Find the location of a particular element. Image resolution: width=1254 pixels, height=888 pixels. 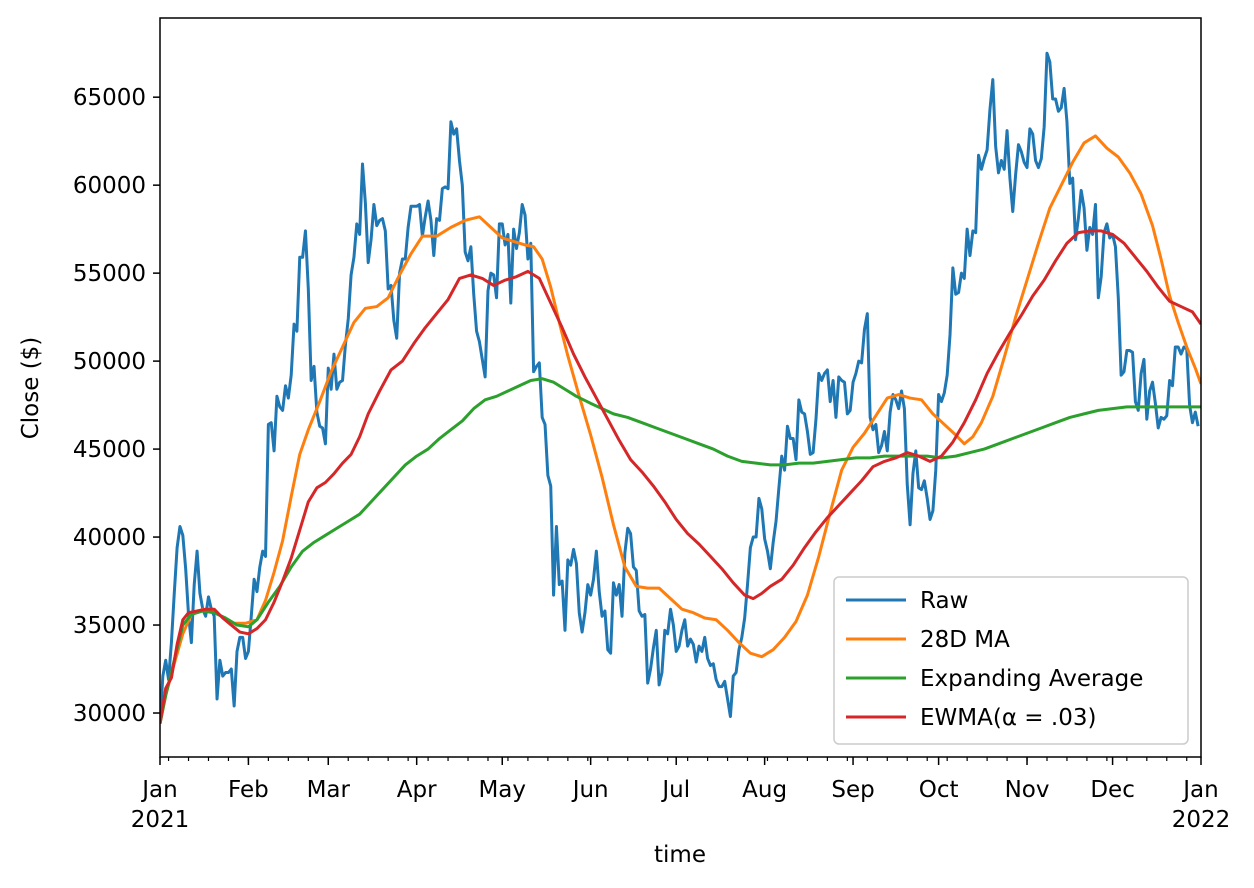

x-tick-label: Mar is located at coordinates (329, 790).